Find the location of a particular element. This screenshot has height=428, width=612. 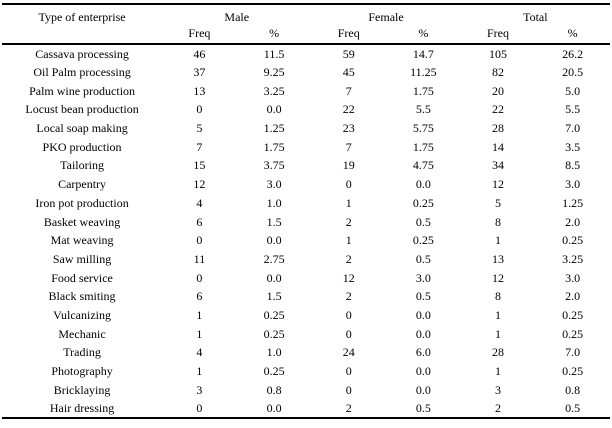

value-cell: 1.25 is located at coordinates (274, 128).